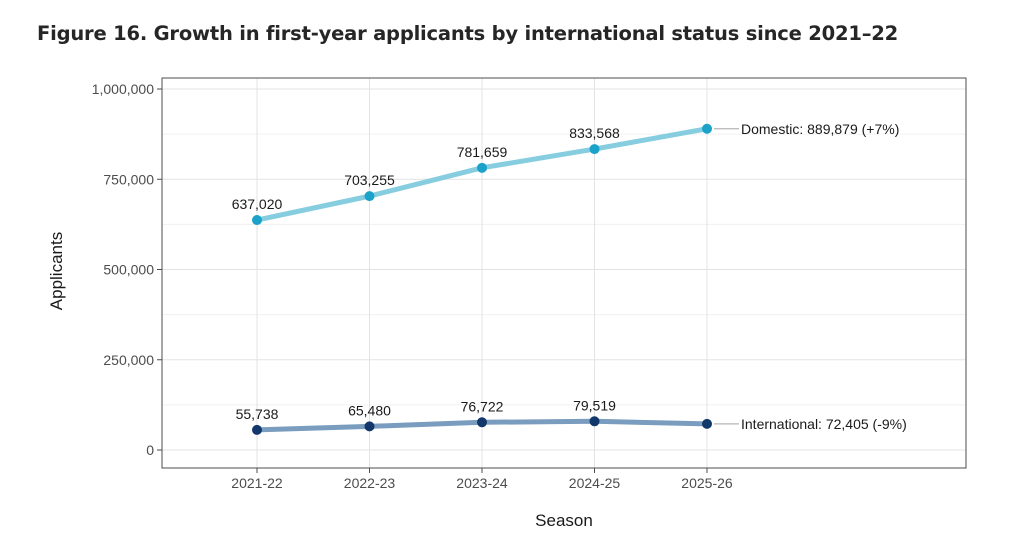 Image resolution: width=1032 pixels, height=558 pixels. What do you see at coordinates (820, 129) in the screenshot?
I see `end-label-domestic: Domestic: 889,879 (+7%)` at bounding box center [820, 129].